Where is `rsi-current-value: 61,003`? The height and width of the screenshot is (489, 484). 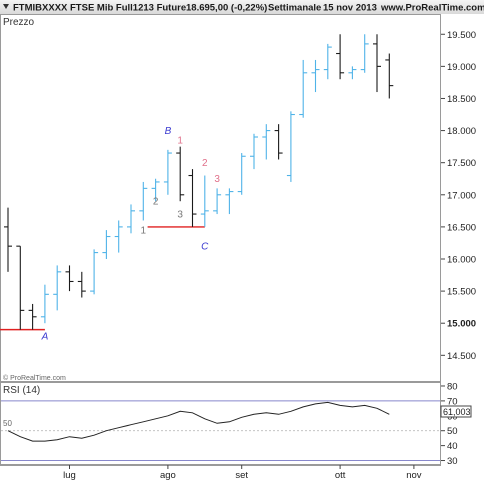 rsi-current-value: 61,003 is located at coordinates (457, 412).